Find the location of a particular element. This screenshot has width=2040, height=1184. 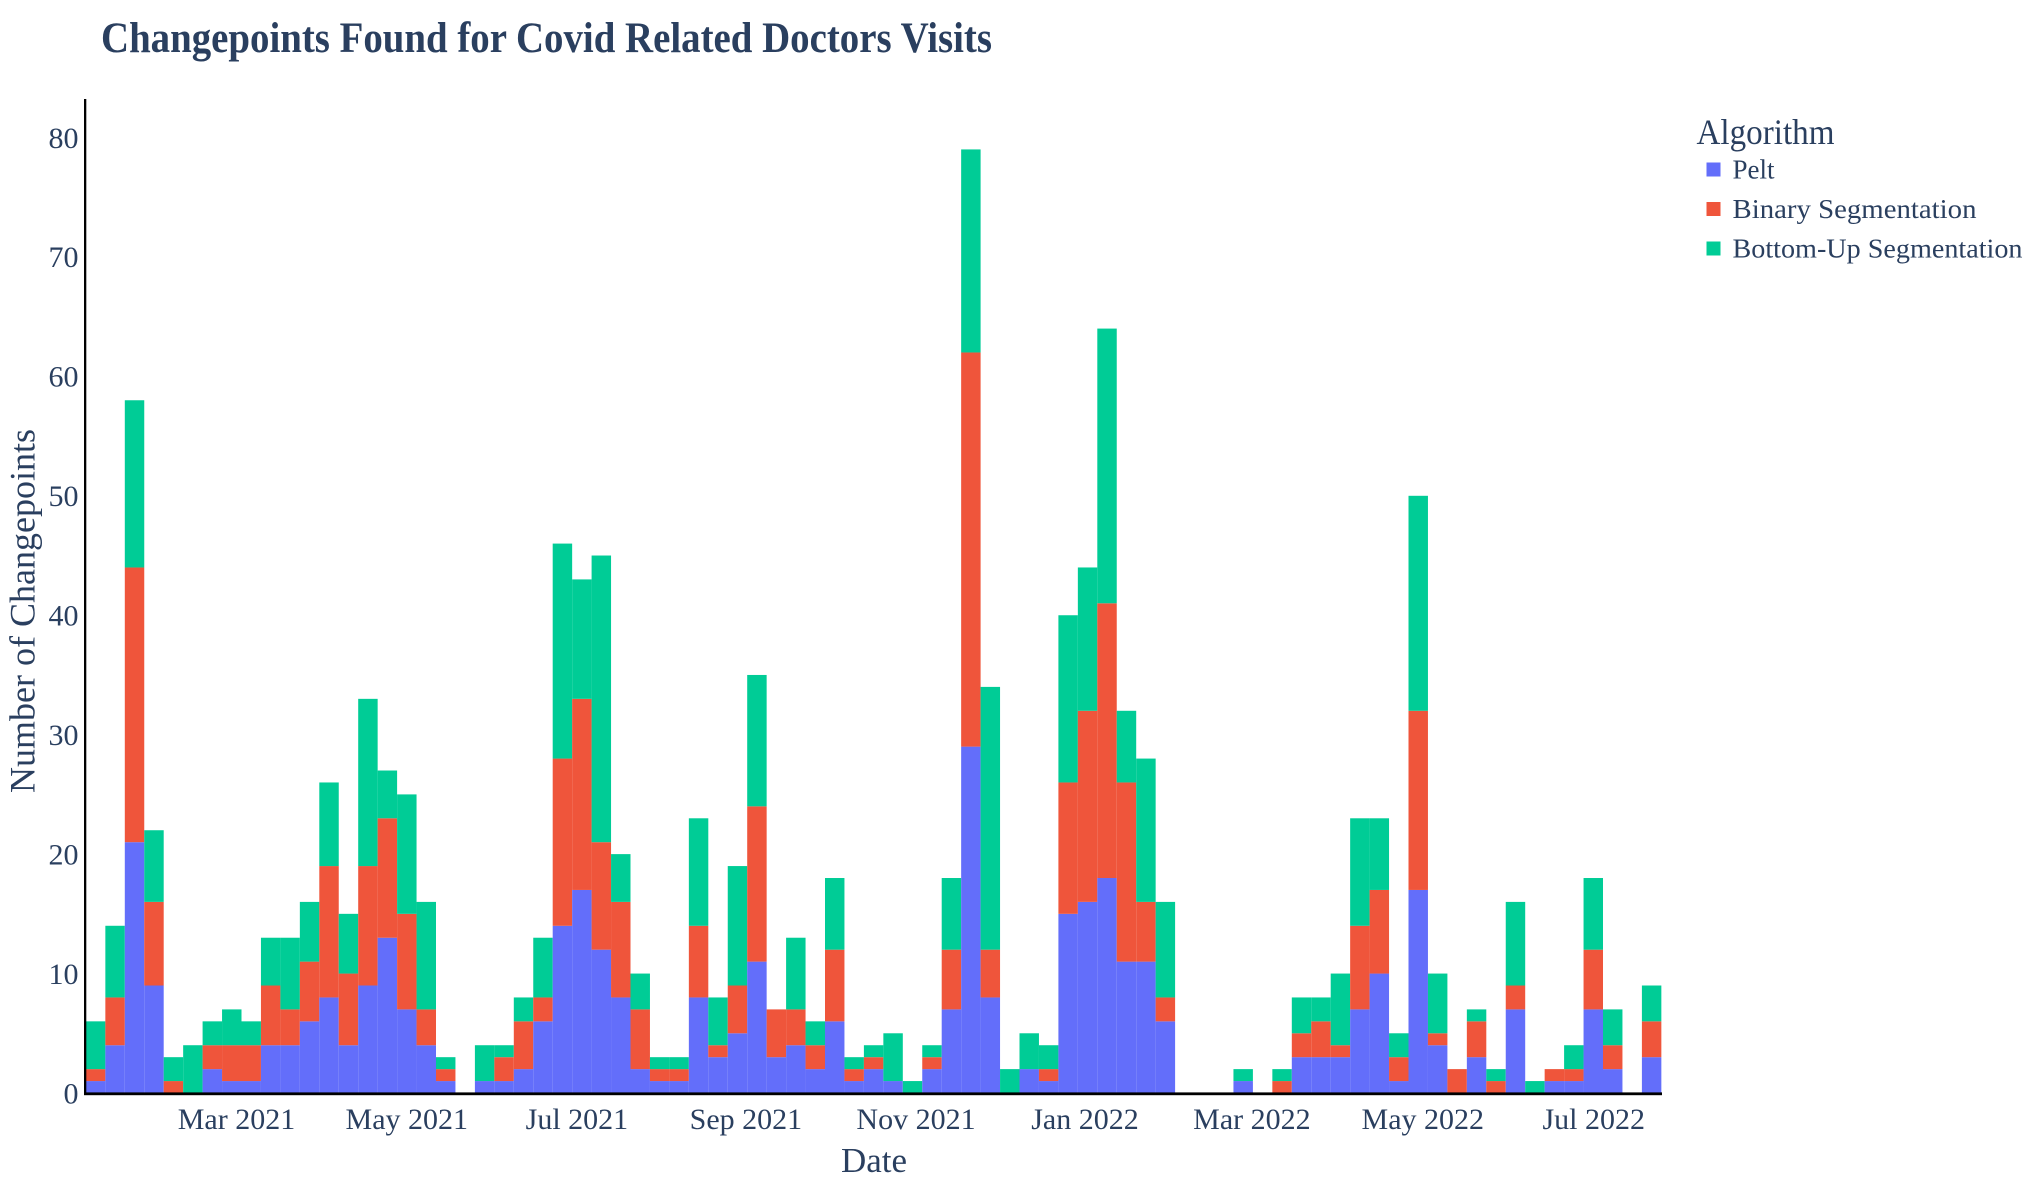

svg-text: Date is located at coordinates (874, 1160).